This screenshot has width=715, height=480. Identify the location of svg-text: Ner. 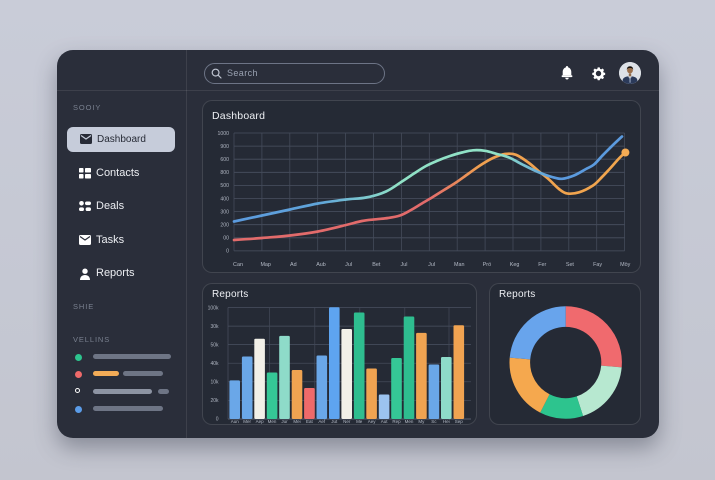
(347, 421).